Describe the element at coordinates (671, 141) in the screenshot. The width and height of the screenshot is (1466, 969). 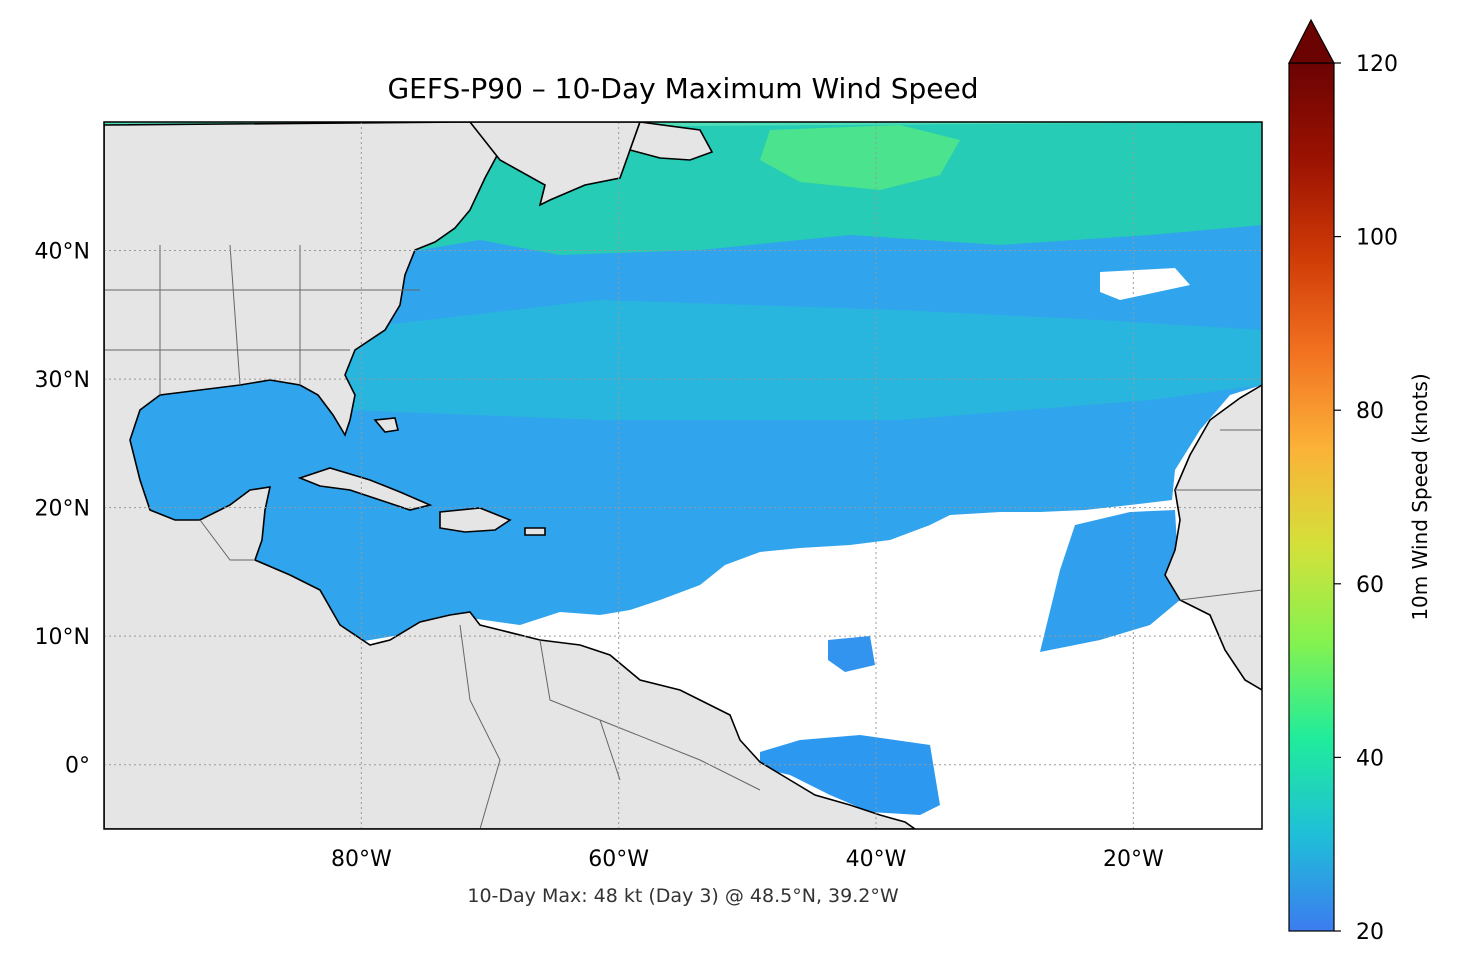
I see `land-newfoundland` at that location.